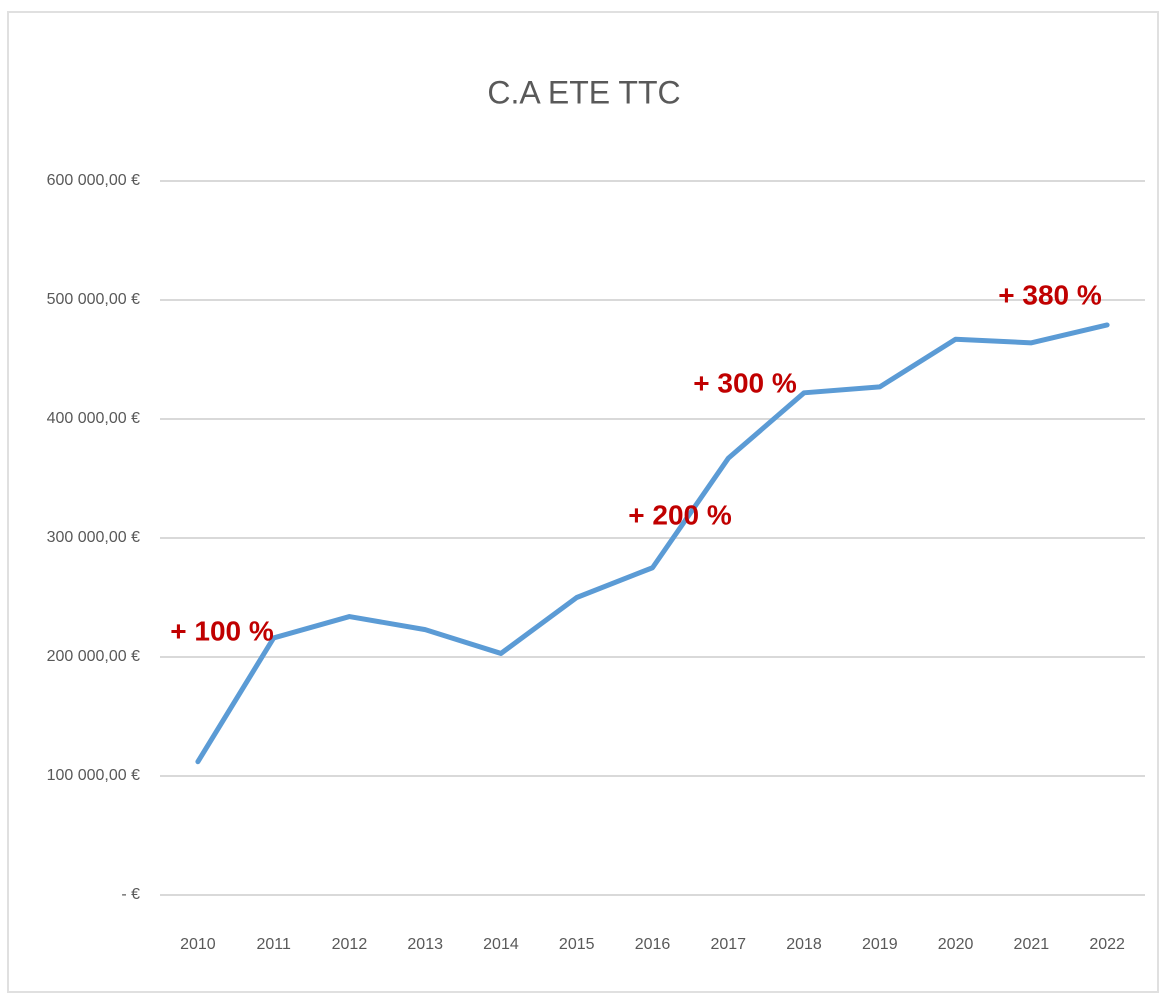 This screenshot has width=1161, height=996. I want to click on x-tick-label: 2018, so click(804, 944).